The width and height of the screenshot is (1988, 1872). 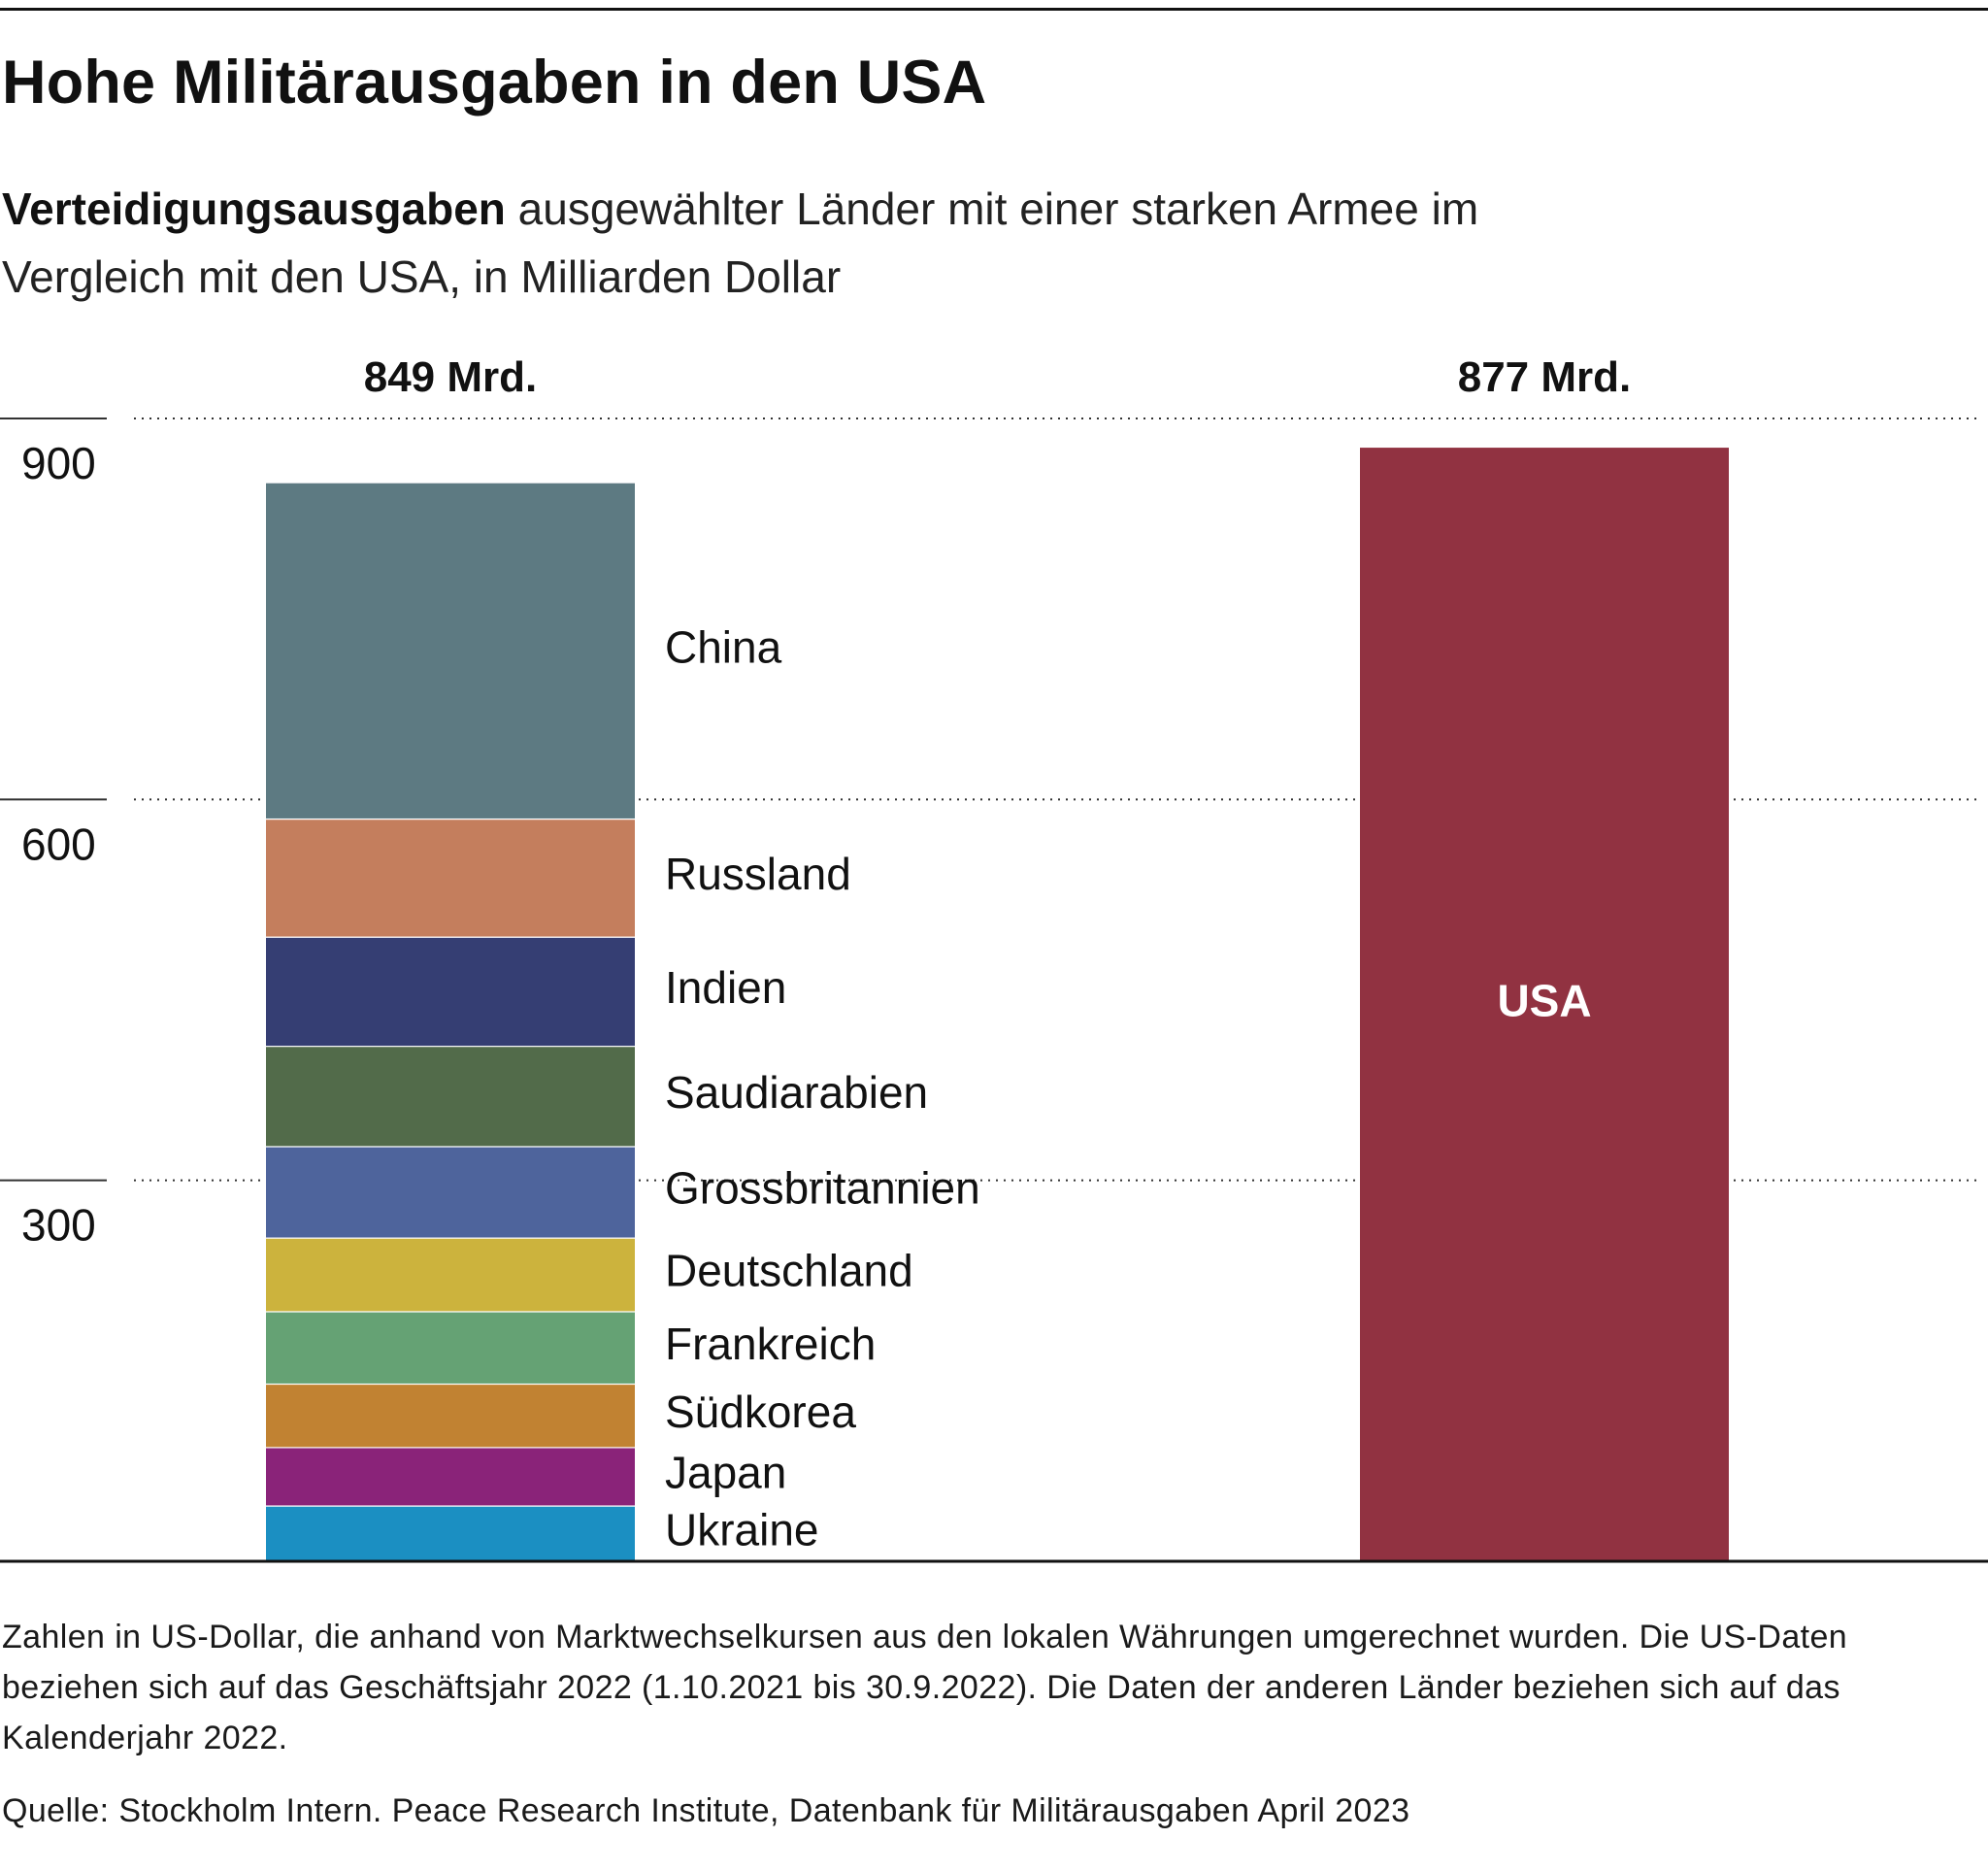 I want to click on bar-label-usa: USA, so click(x=1544, y=1001).